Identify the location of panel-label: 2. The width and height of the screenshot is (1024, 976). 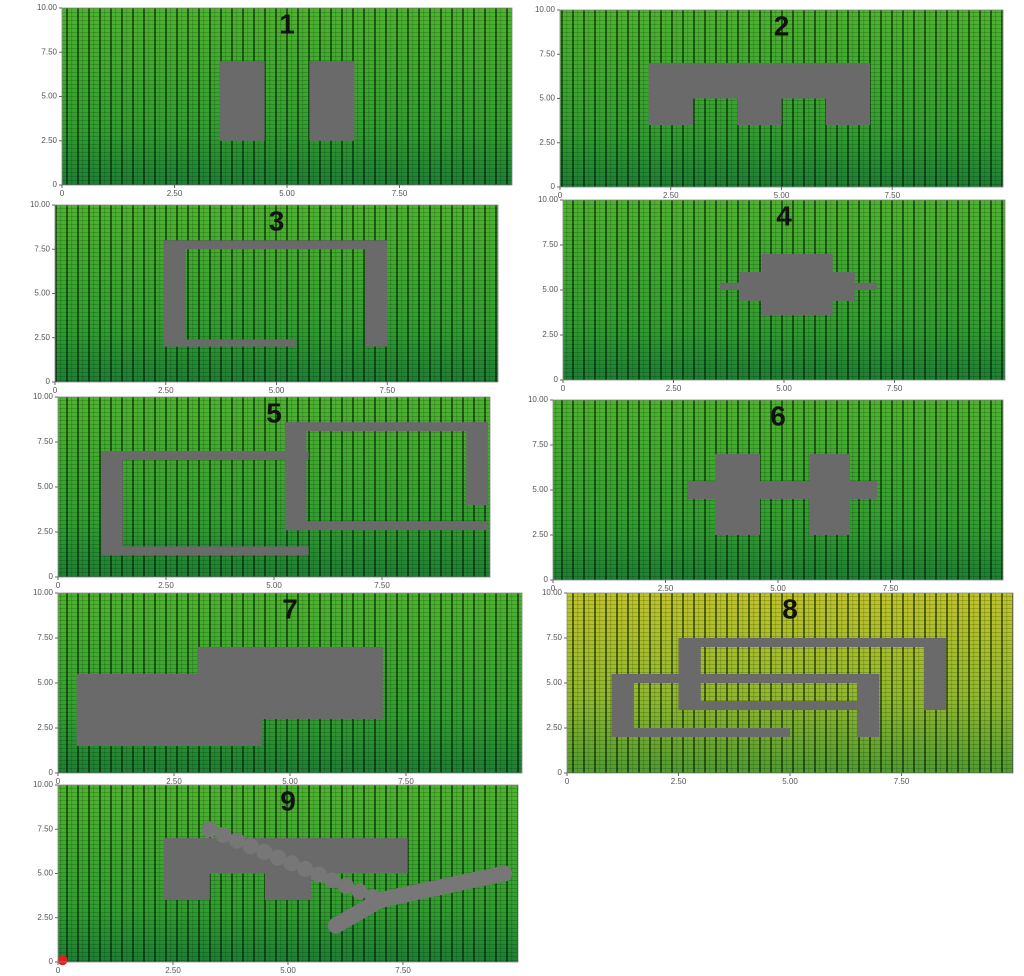
(782, 25).